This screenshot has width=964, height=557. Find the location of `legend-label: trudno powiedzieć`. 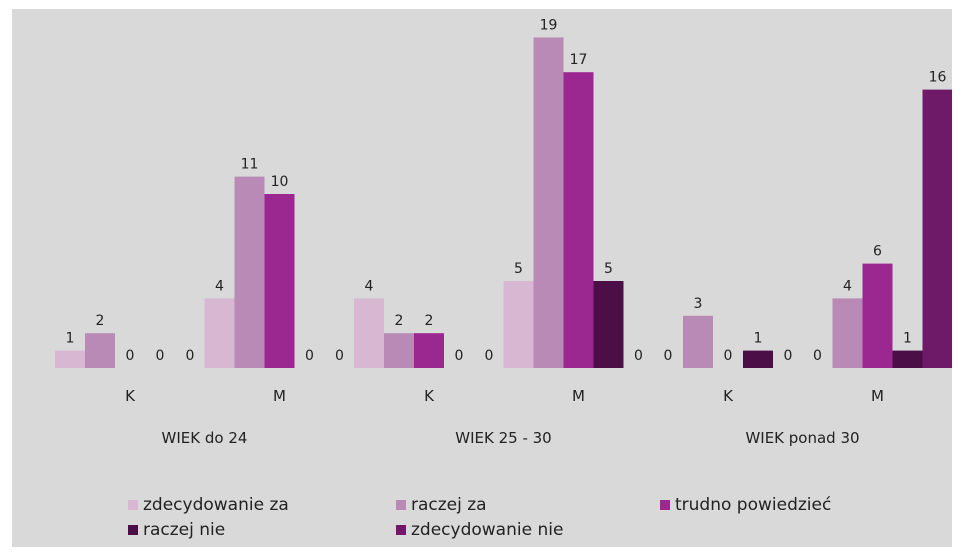

legend-label: trudno powiedzieć is located at coordinates (753, 505).